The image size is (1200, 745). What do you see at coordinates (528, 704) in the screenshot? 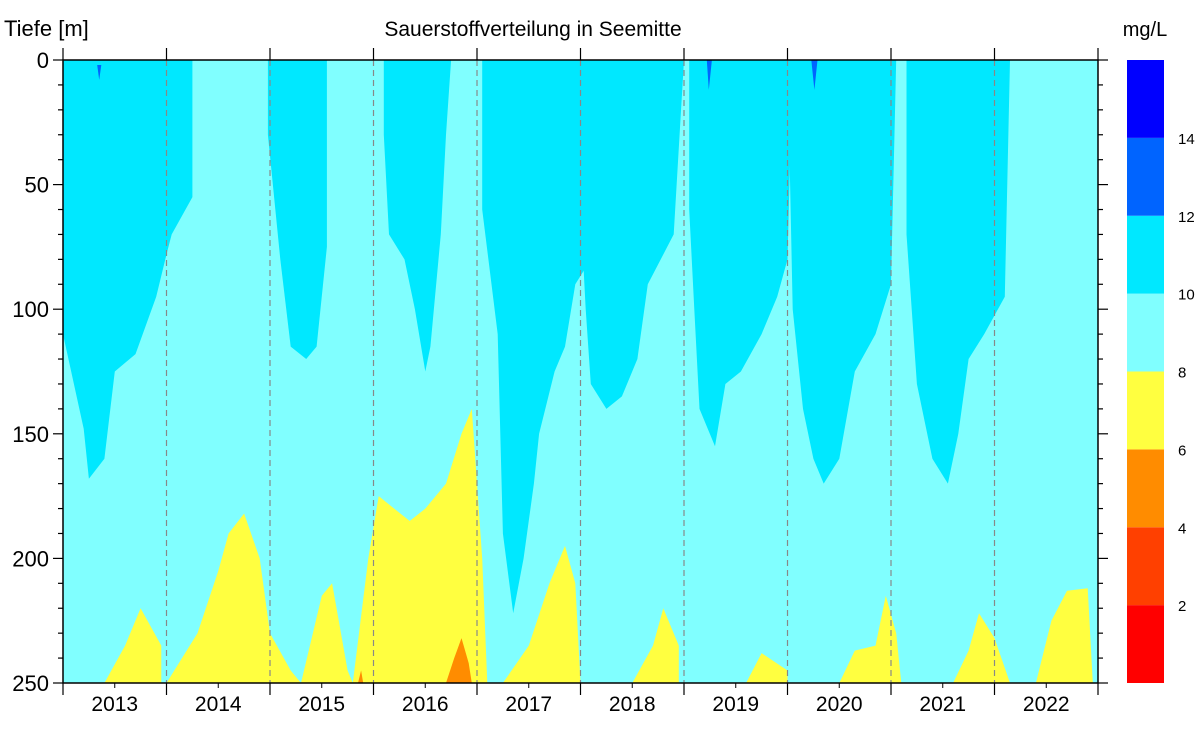
I see `x-tick-label: 2017` at bounding box center [528, 704].